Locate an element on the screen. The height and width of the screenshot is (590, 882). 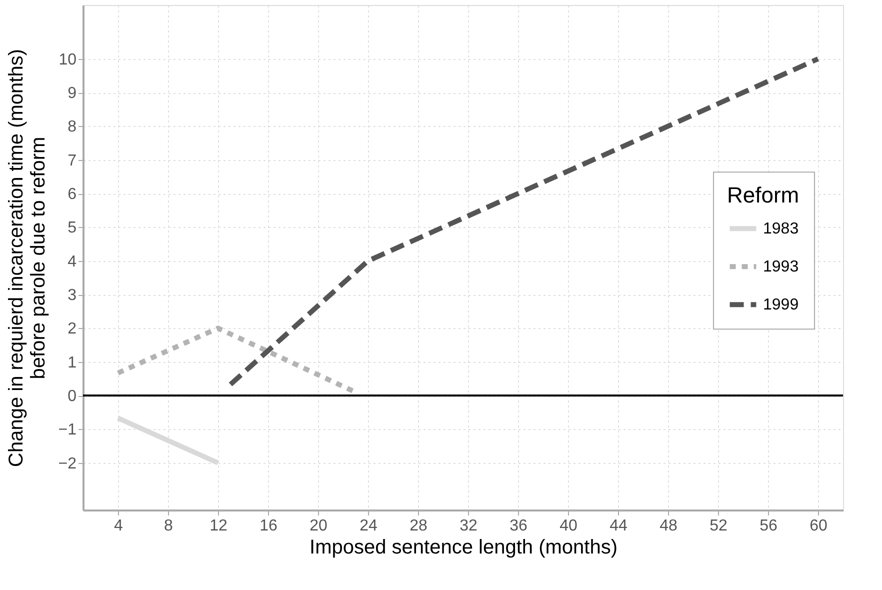
y-tick-label: 1 is located at coordinates (72, 363).